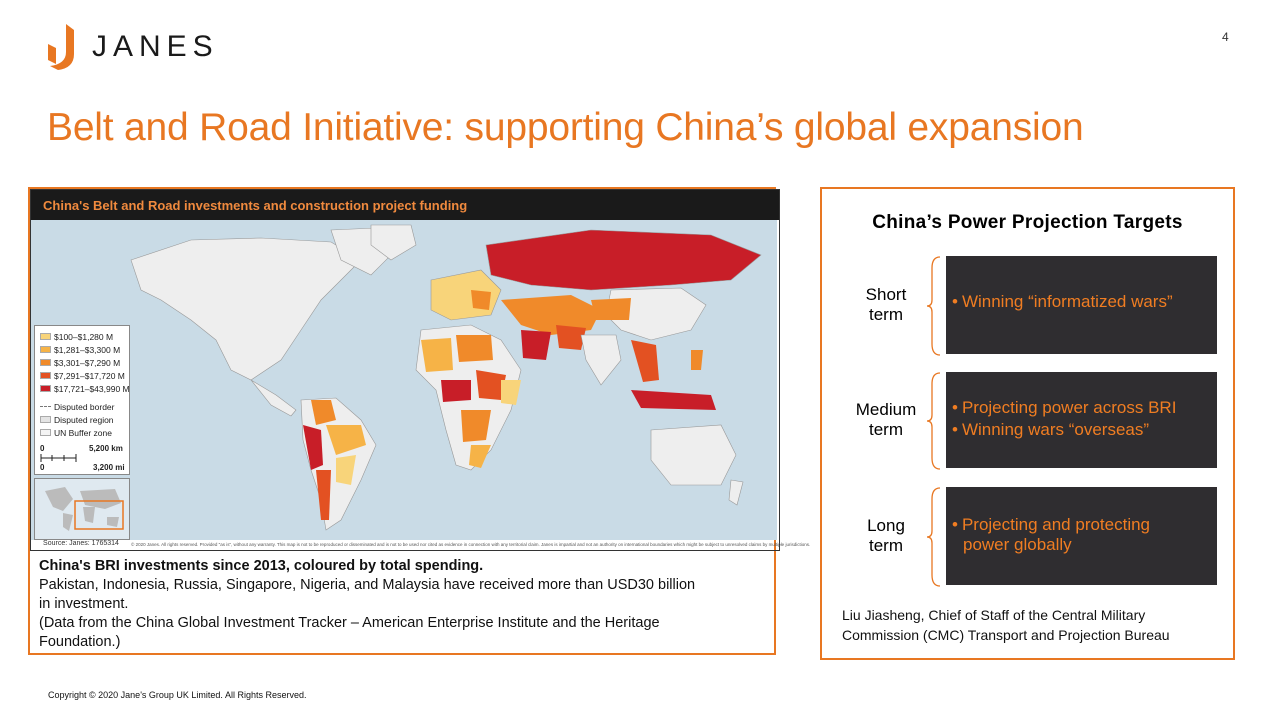 This screenshot has height=720, width=1280. Describe the element at coordinates (61, 47) in the screenshot. I see `janes-logo-mark-icon` at that location.